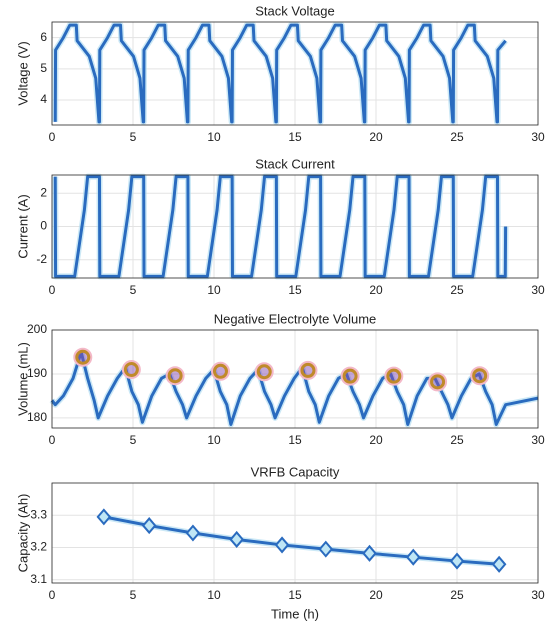  What do you see at coordinates (38, 514) in the screenshot?
I see `y-tick-label: 3.3` at bounding box center [38, 514].